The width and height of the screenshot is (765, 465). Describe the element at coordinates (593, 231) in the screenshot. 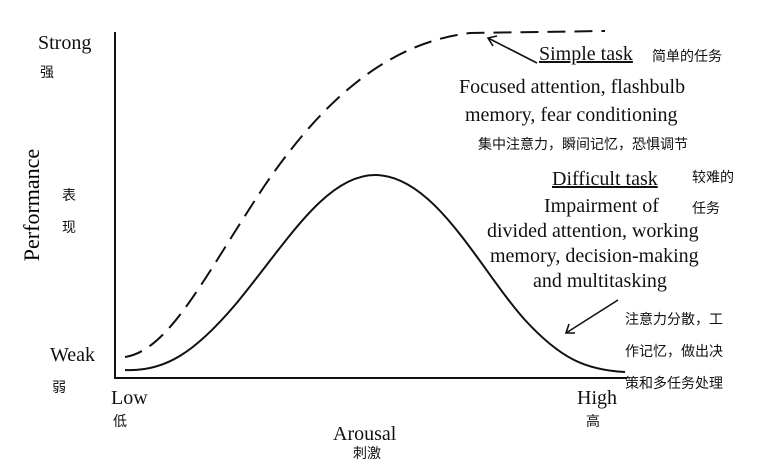

I see `difficult-task-desc-line2: divided attention, working` at that location.